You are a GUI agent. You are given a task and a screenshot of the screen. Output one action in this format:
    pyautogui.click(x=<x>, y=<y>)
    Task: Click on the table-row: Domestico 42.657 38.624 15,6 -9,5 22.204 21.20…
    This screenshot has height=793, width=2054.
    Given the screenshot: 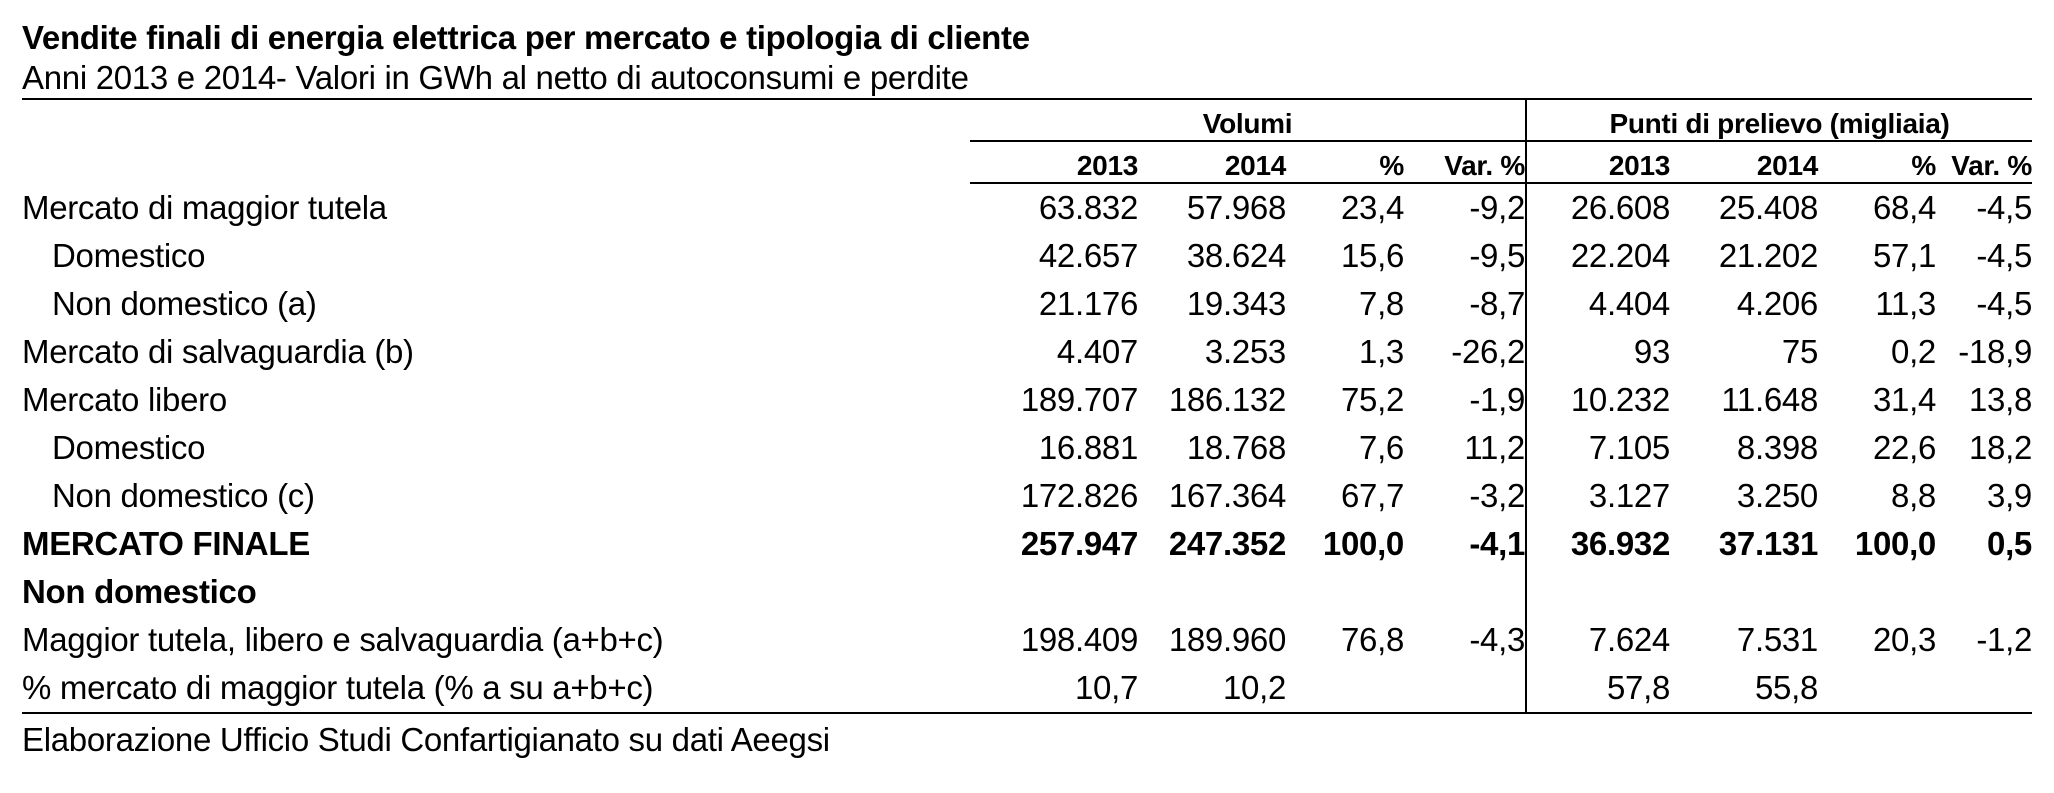 What is the action you would take?
    pyautogui.click(x=1027, y=256)
    